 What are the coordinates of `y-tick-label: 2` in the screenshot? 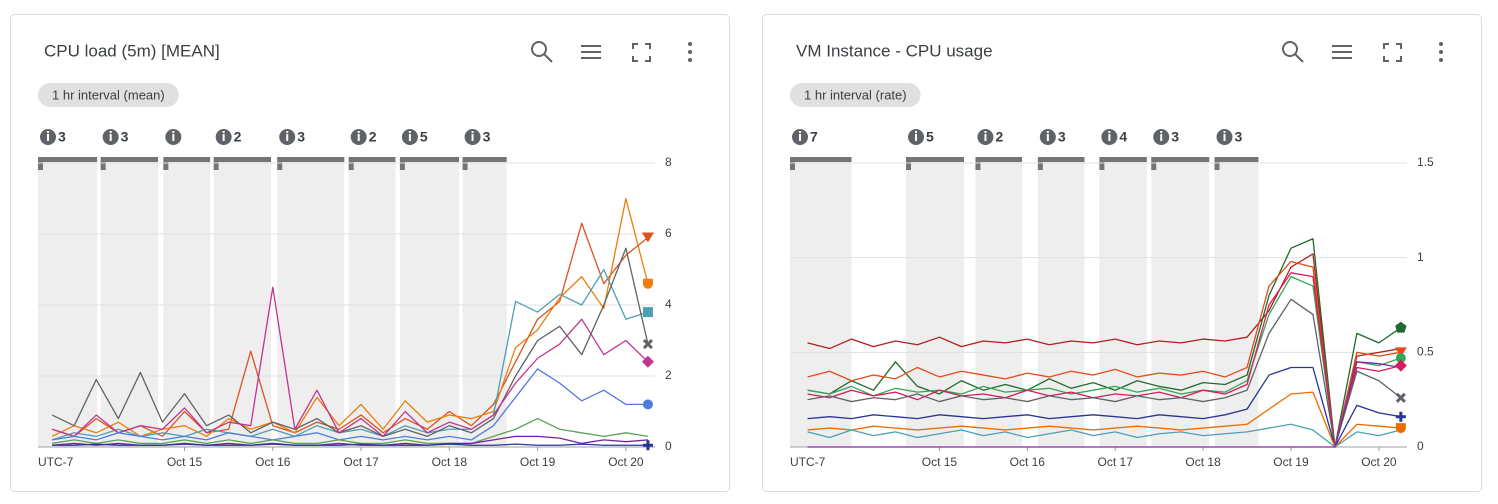 It's located at (668, 375).